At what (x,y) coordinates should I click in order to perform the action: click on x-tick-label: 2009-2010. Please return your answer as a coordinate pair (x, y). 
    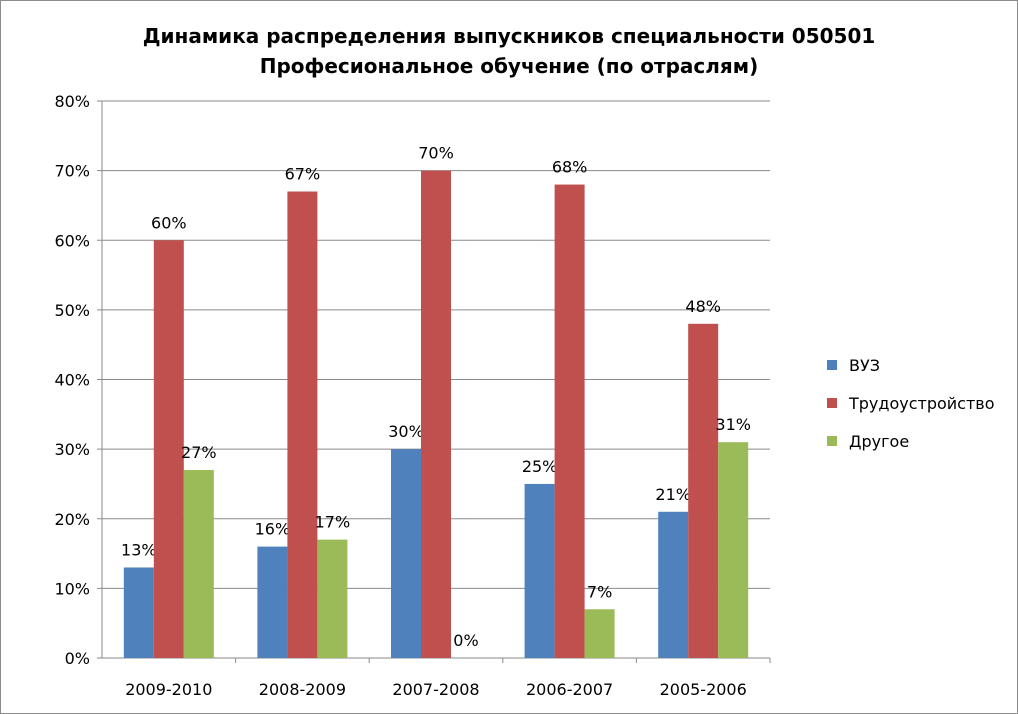
    Looking at the image, I should click on (168, 689).